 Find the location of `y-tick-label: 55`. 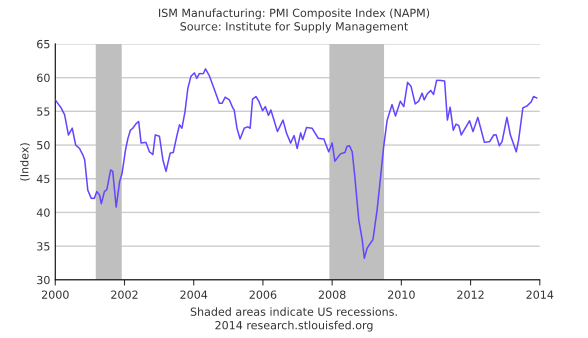

y-tick-label: 55 is located at coordinates (43, 111).